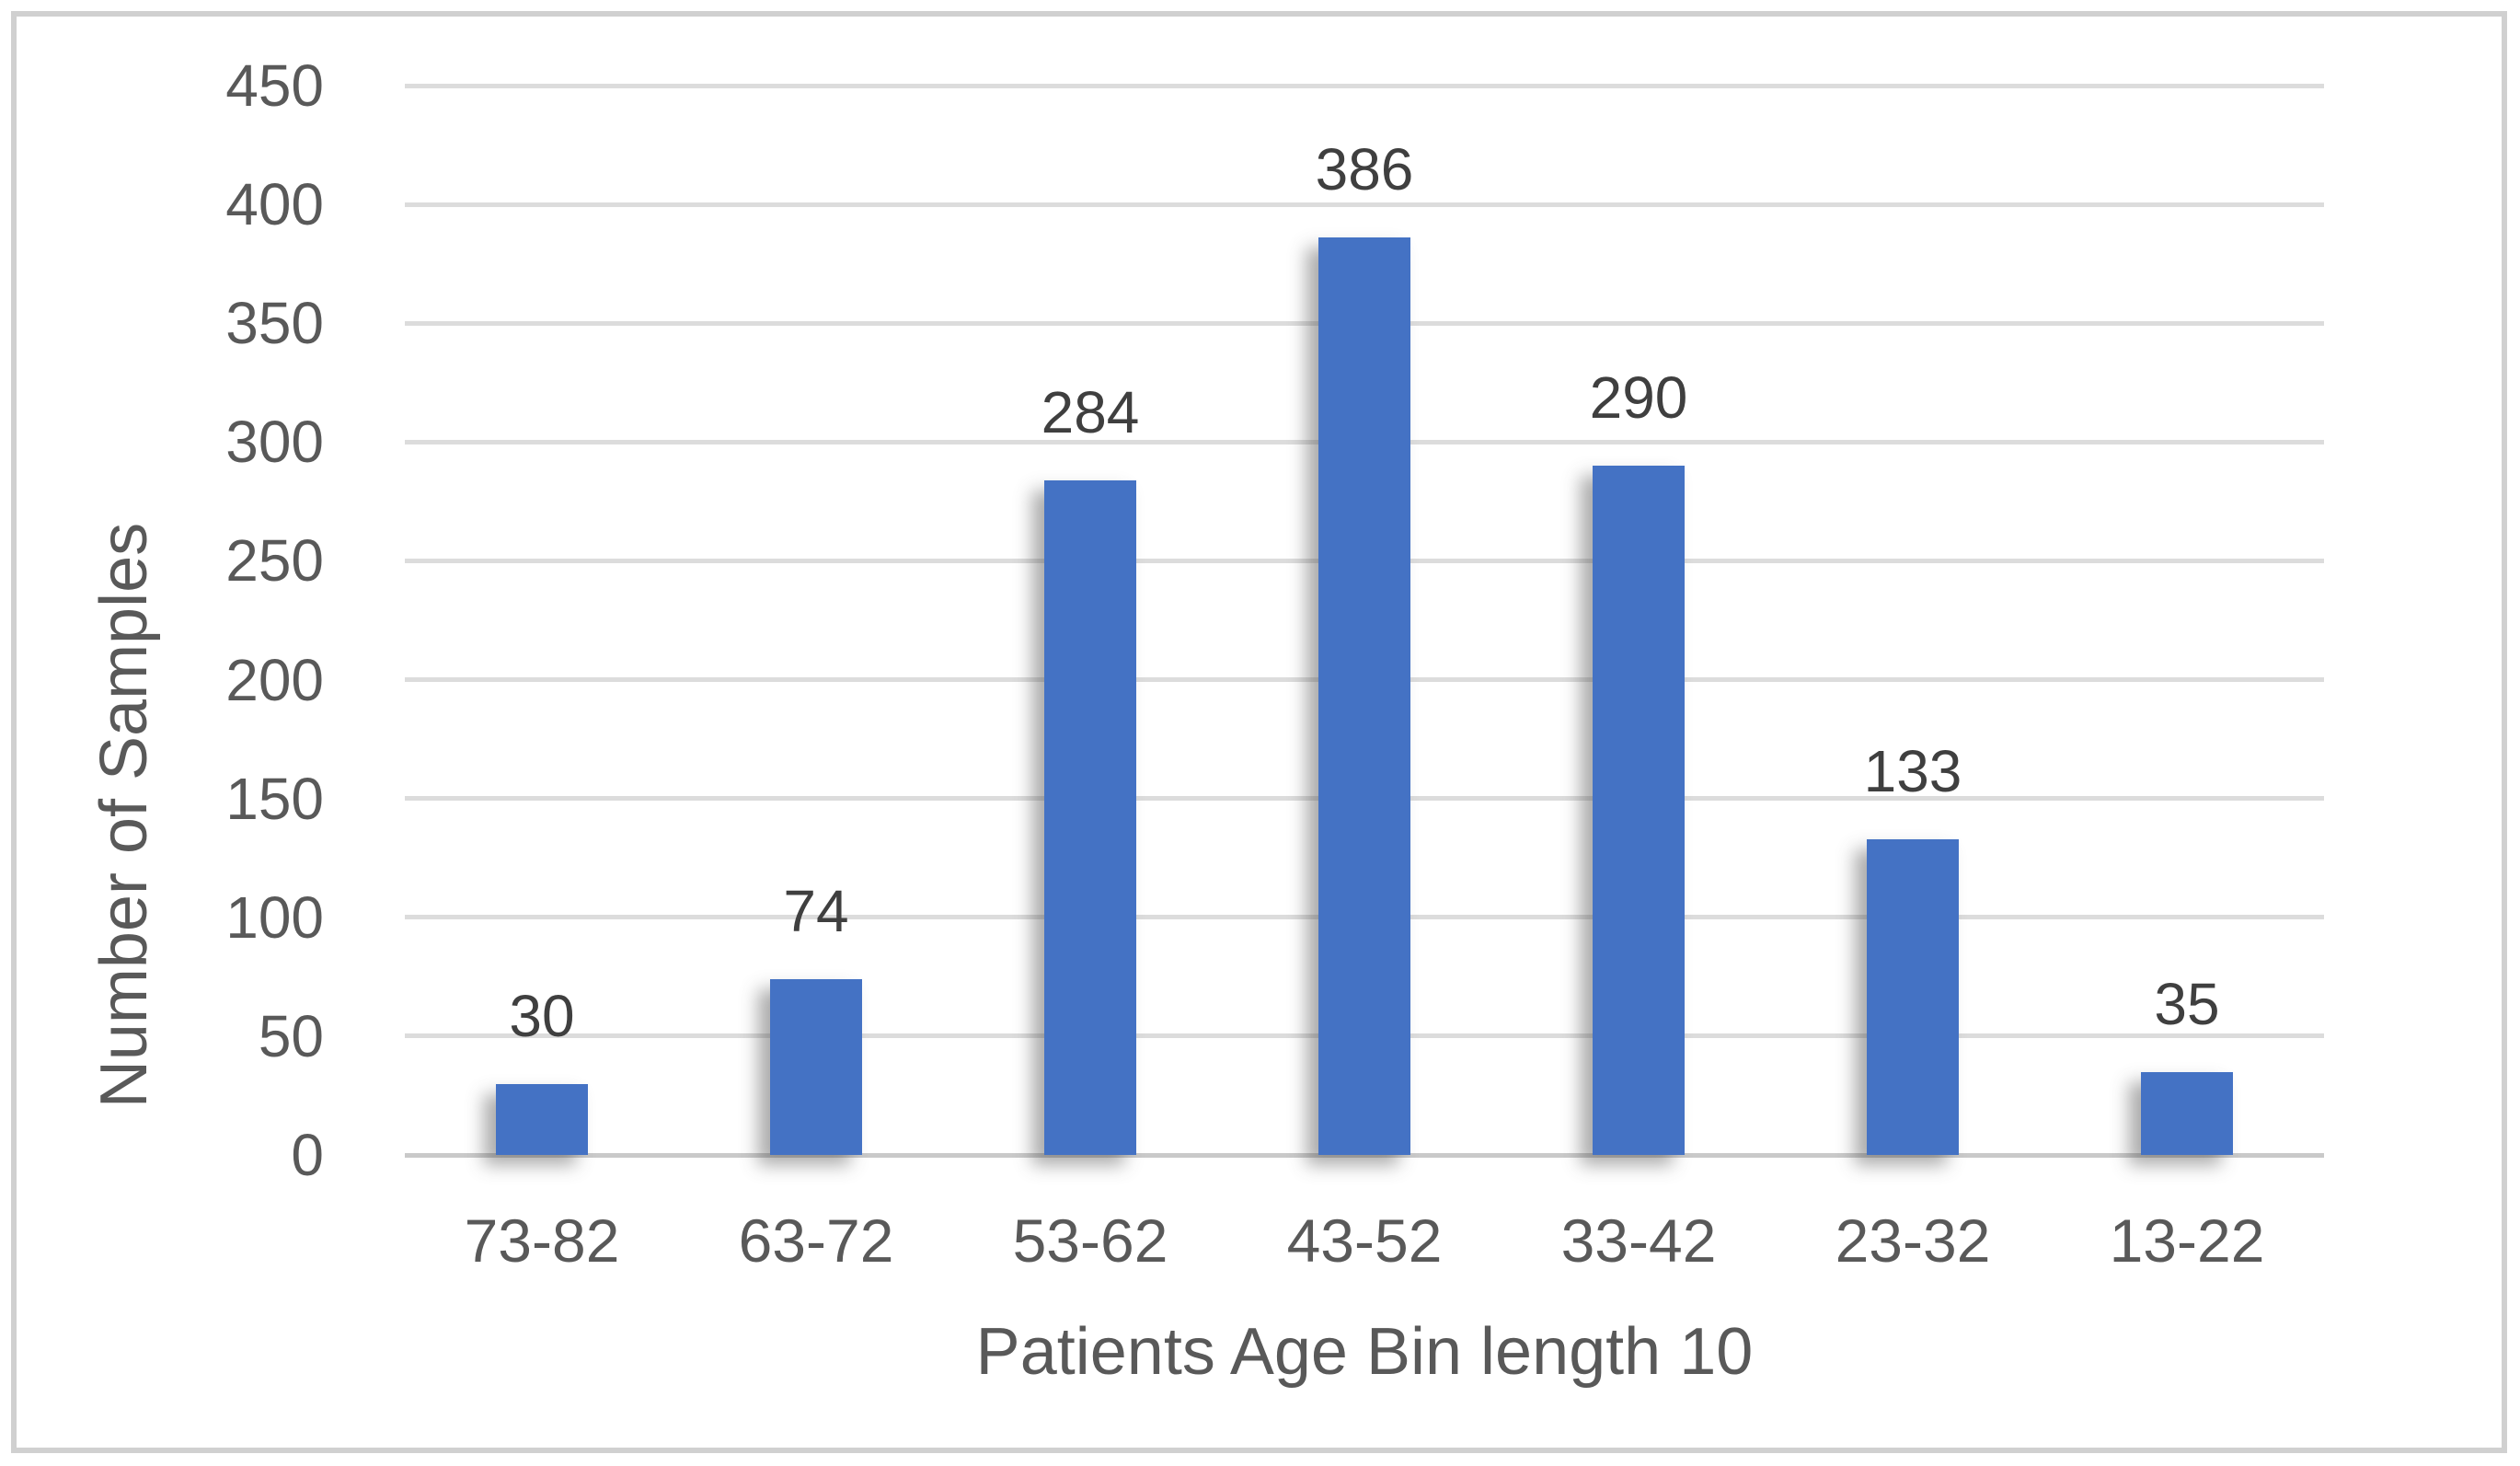 The image size is (2520, 1466). I want to click on bar-value-label-13-22: 35, so click(2187, 1003).